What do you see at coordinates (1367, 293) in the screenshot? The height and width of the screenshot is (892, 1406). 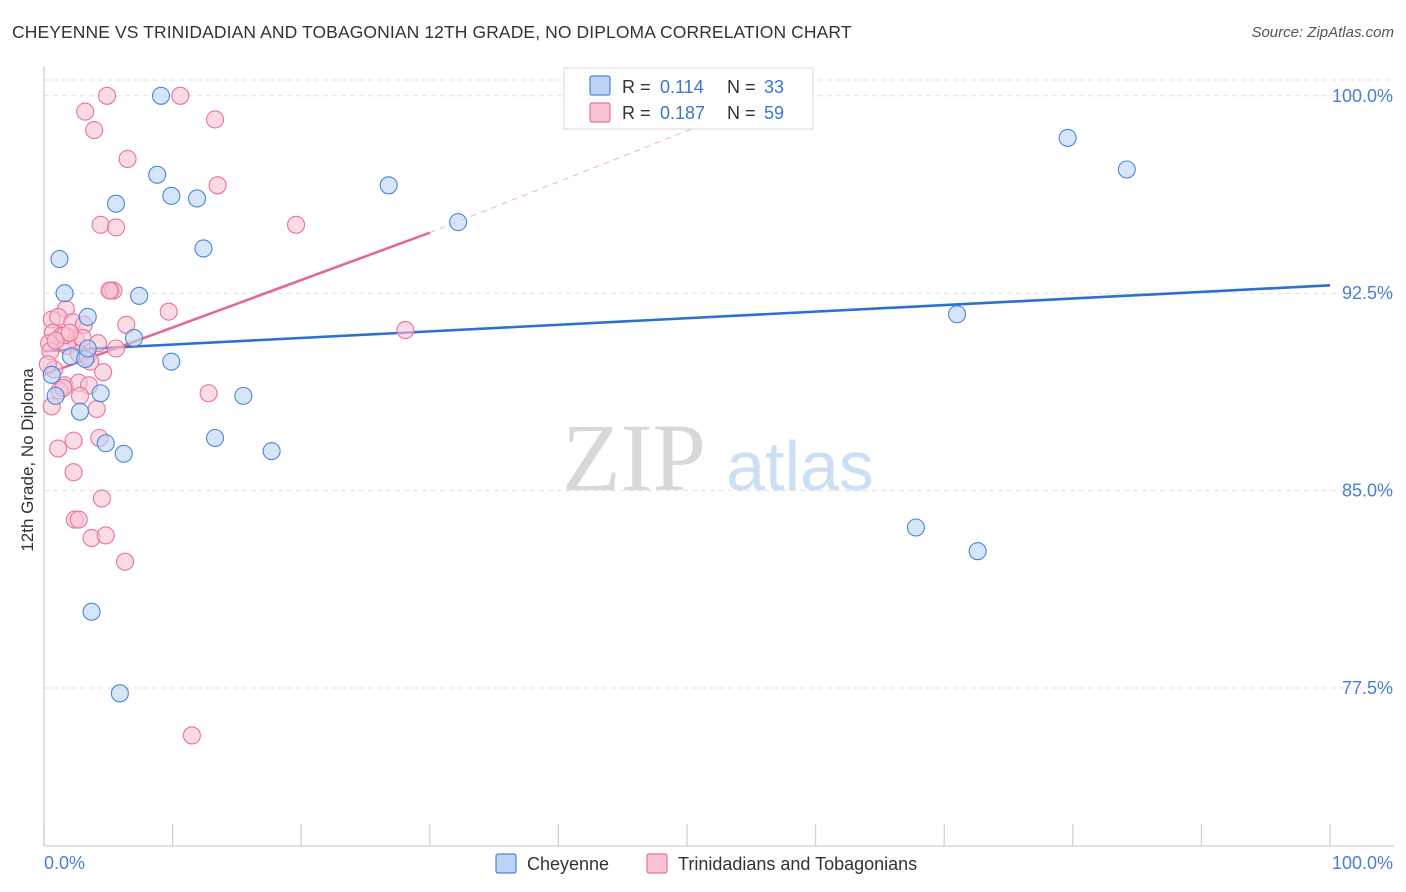 I see `y-tick-label: 92.5%` at bounding box center [1367, 293].